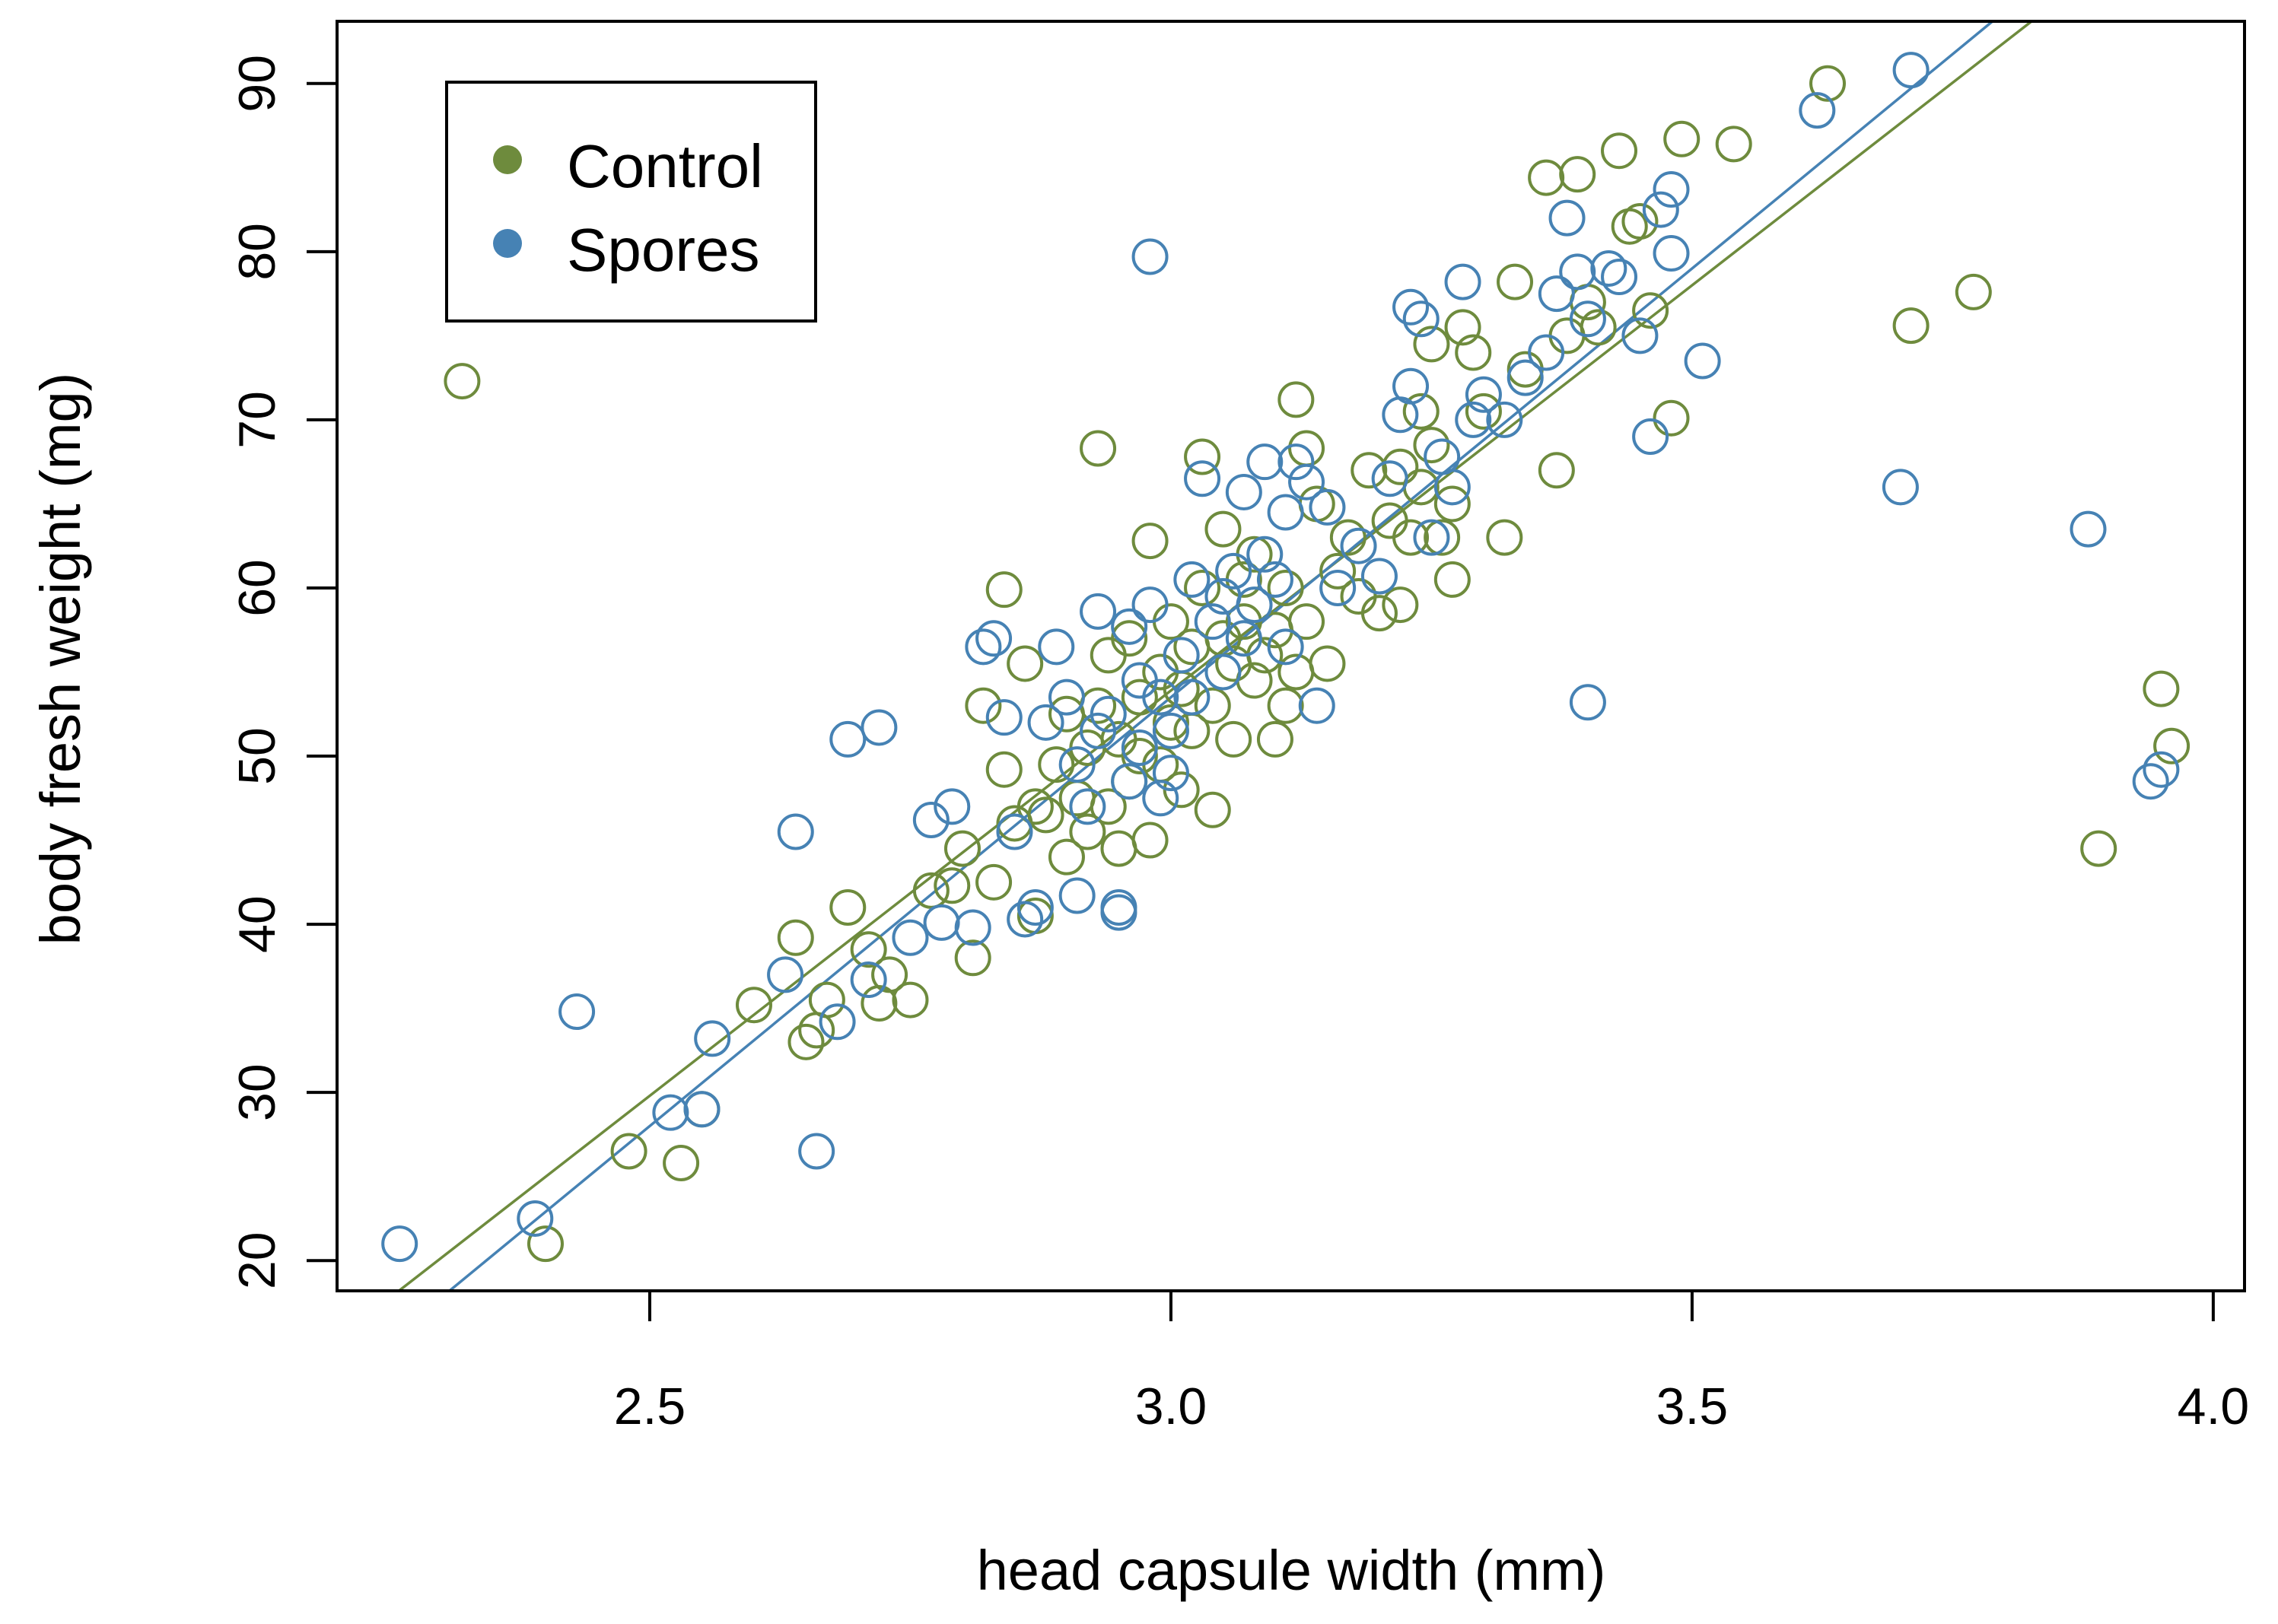  Describe the element at coordinates (257, 84) in the screenshot. I see `y-tick-label: 90` at that location.